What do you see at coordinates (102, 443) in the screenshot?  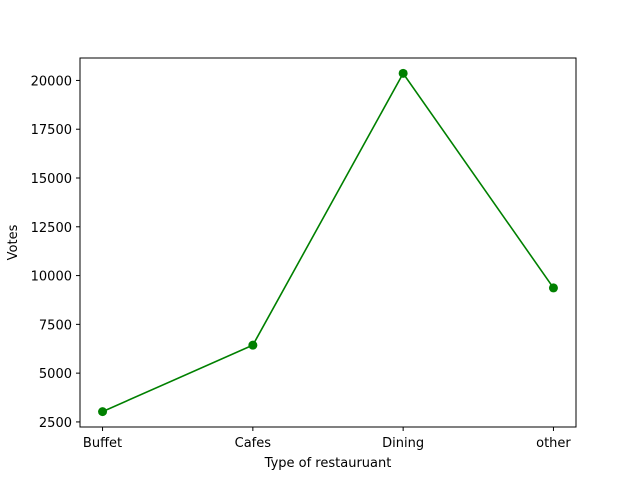 I see `x-tick-label: Buffet` at bounding box center [102, 443].